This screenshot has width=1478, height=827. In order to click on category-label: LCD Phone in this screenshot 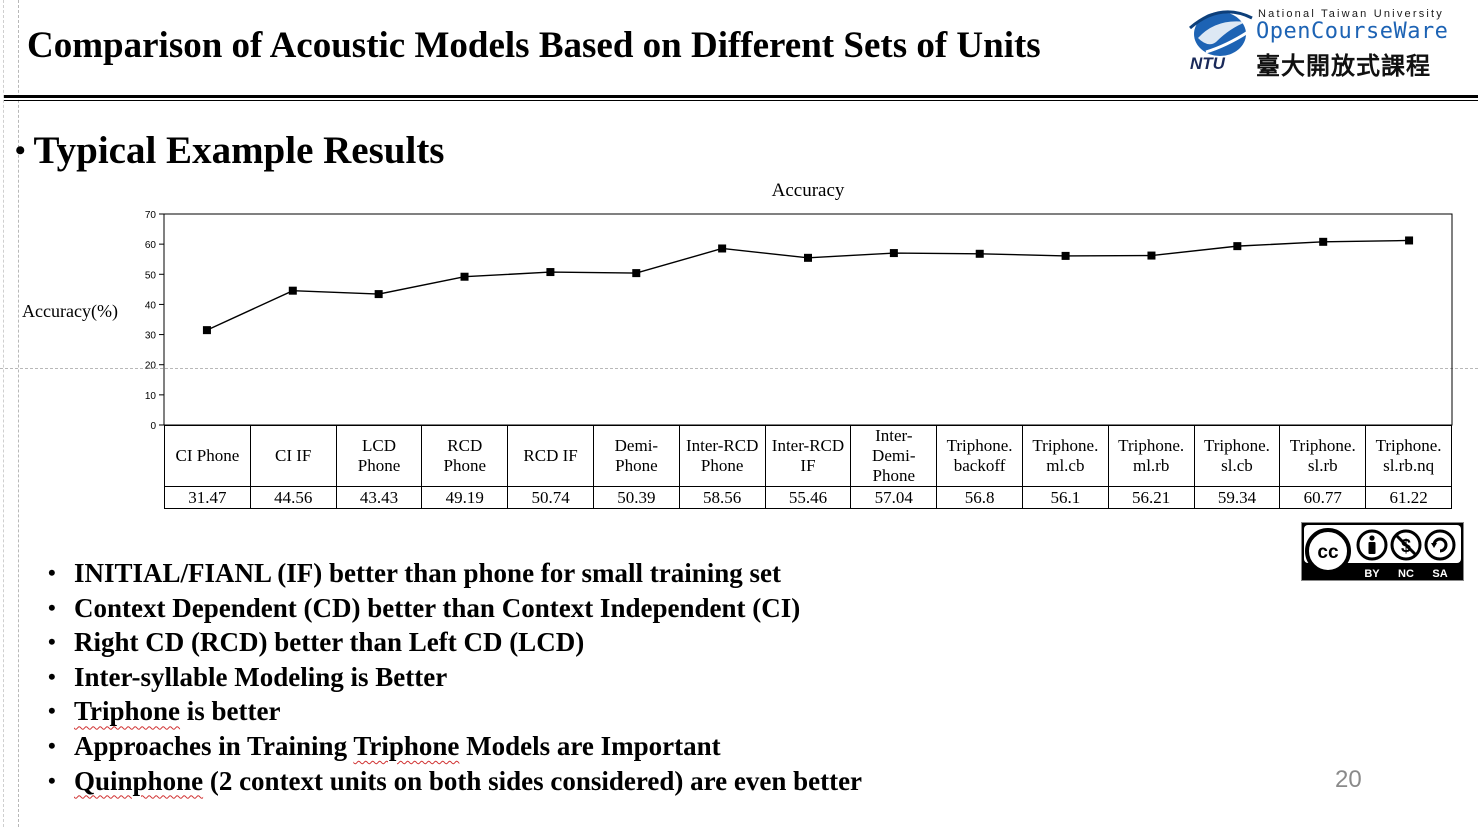, I will do `click(379, 456)`.